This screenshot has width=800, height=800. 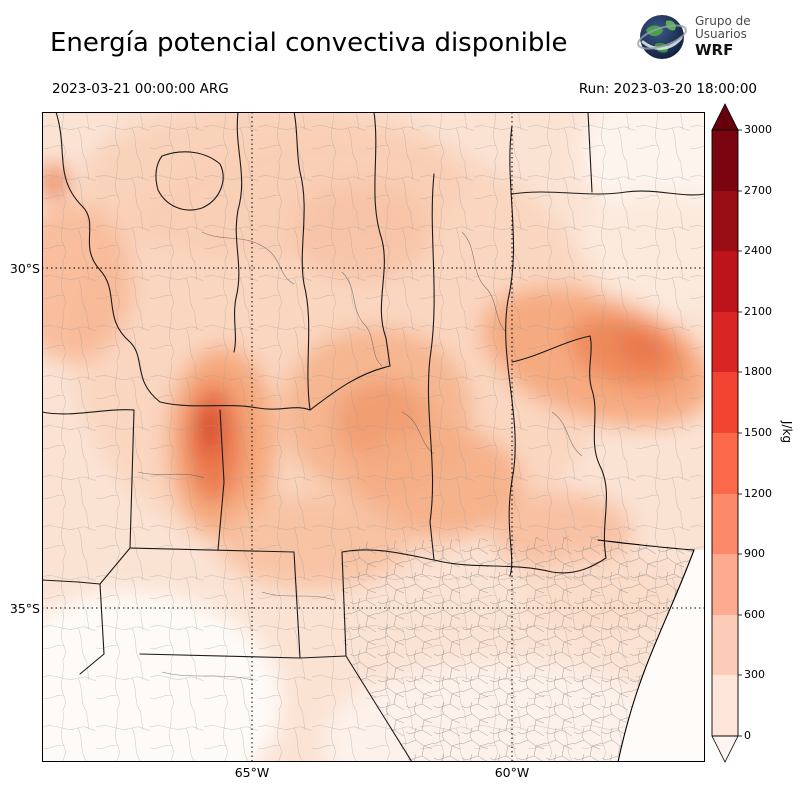 I want to click on logo-text: Grupo de Usuarios WRF, so click(x=723, y=36).